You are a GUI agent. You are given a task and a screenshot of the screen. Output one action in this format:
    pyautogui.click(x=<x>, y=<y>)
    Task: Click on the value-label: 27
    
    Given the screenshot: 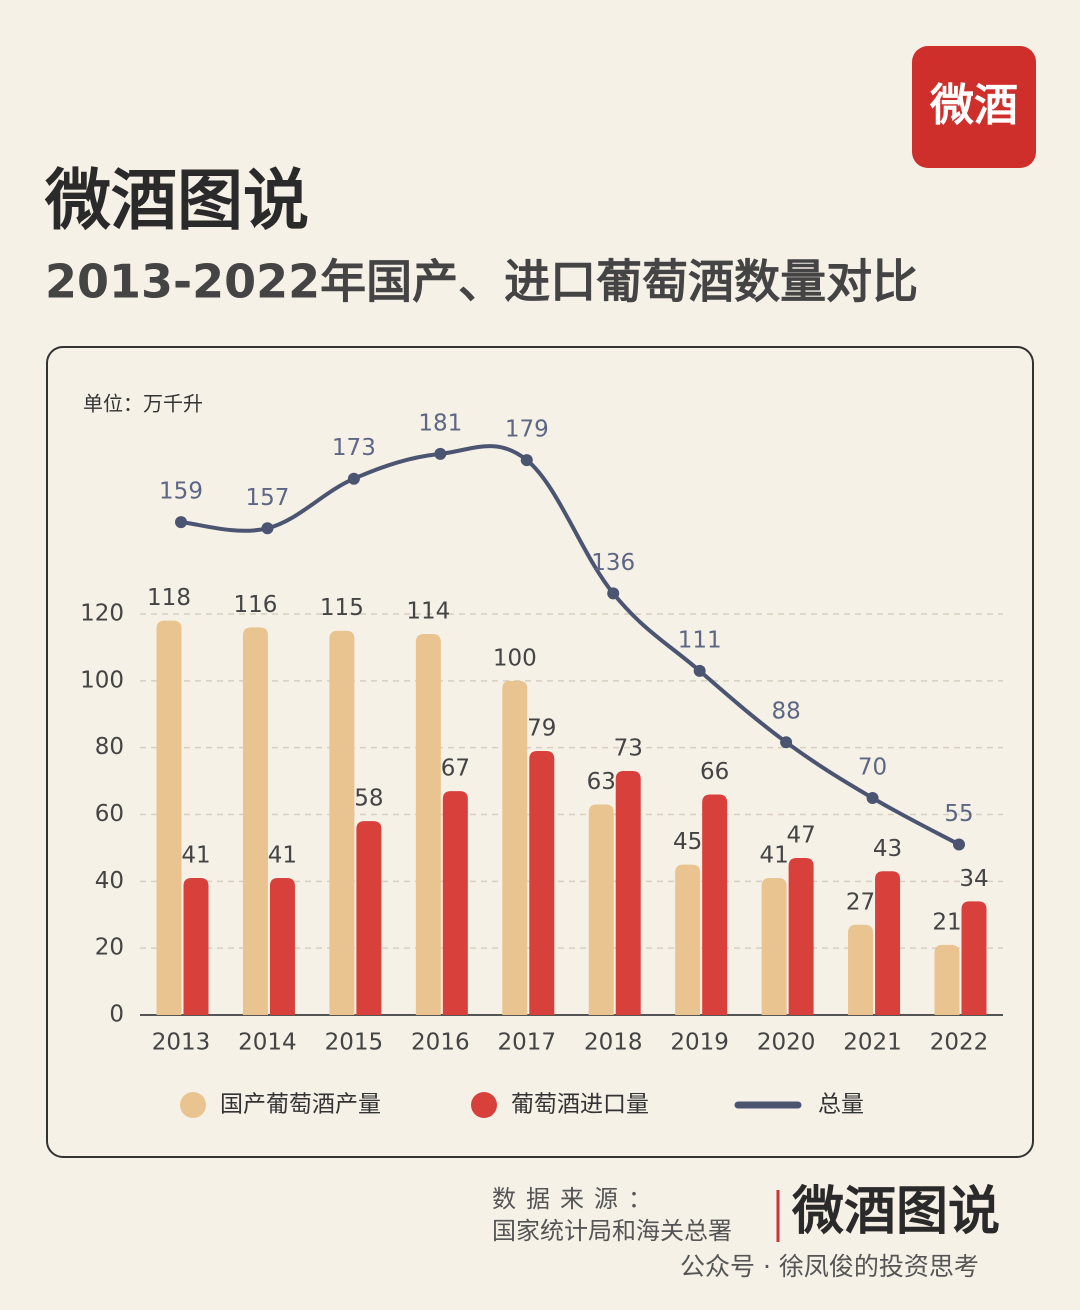 What is the action you would take?
    pyautogui.click(x=860, y=902)
    